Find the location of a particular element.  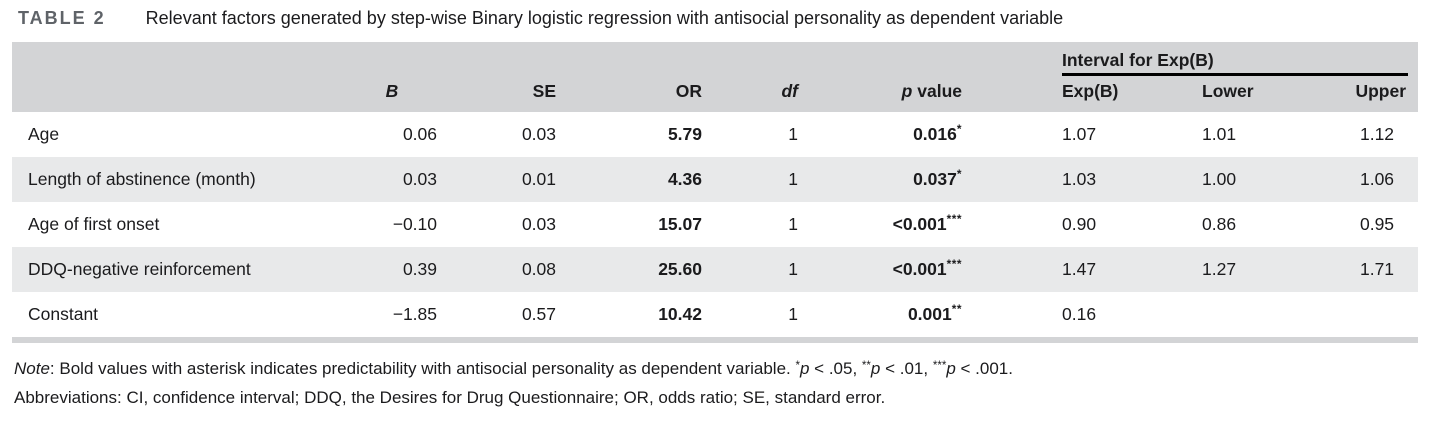

col-header-p-symbol: p is located at coordinates (907, 90).